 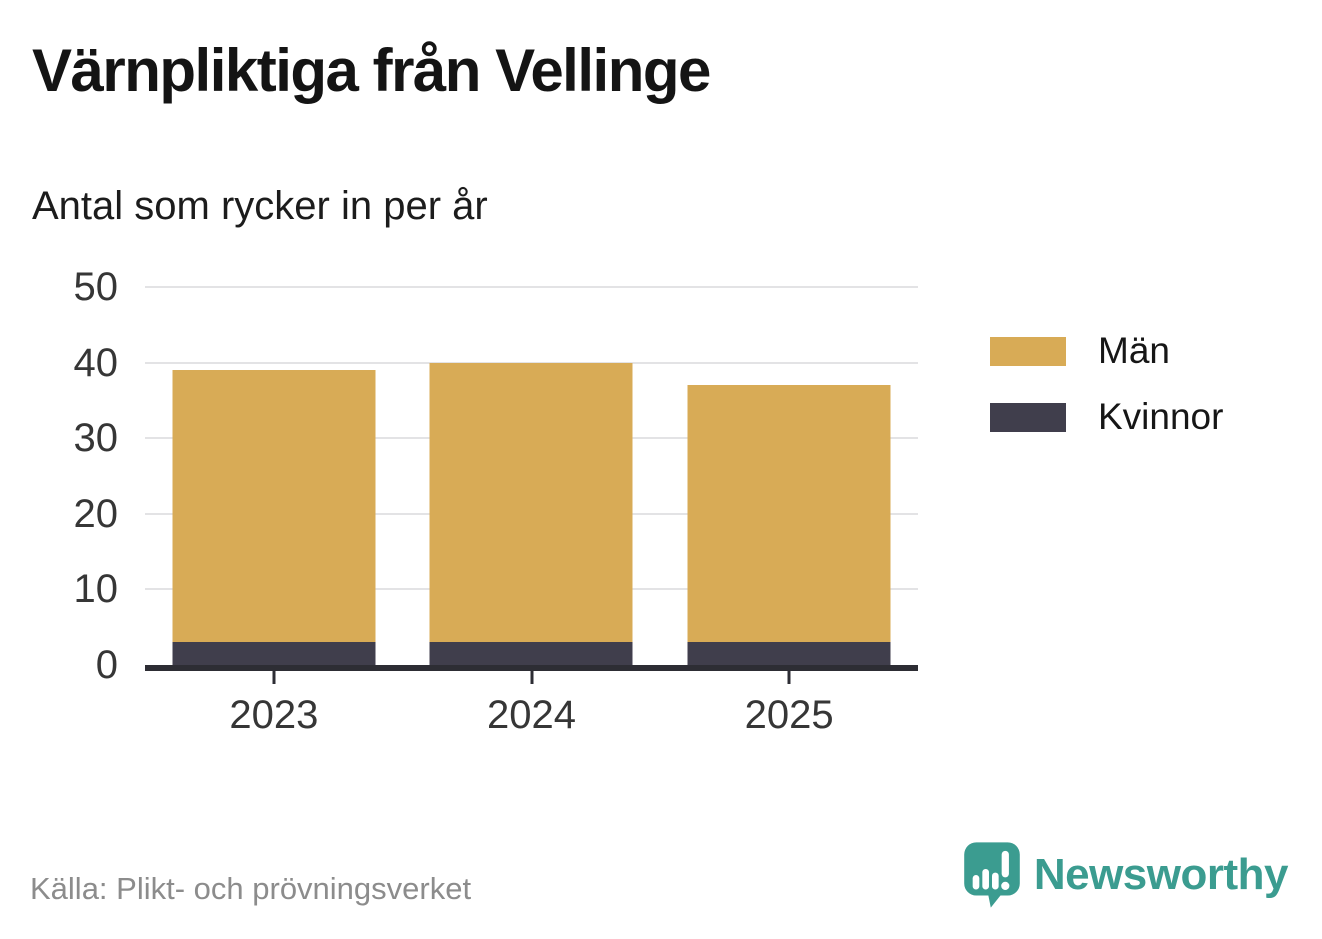 What do you see at coordinates (59, 476) in the screenshot?
I see `y-axis-labels: 0 10 20 30 40 50` at bounding box center [59, 476].